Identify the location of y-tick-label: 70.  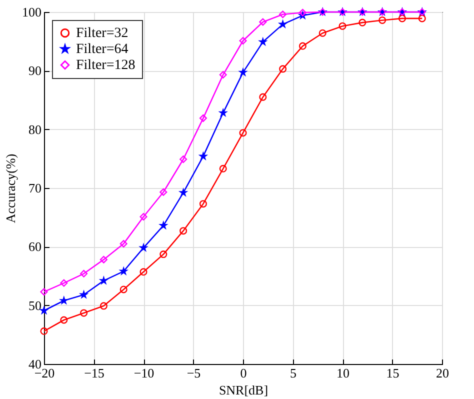
(35, 188).